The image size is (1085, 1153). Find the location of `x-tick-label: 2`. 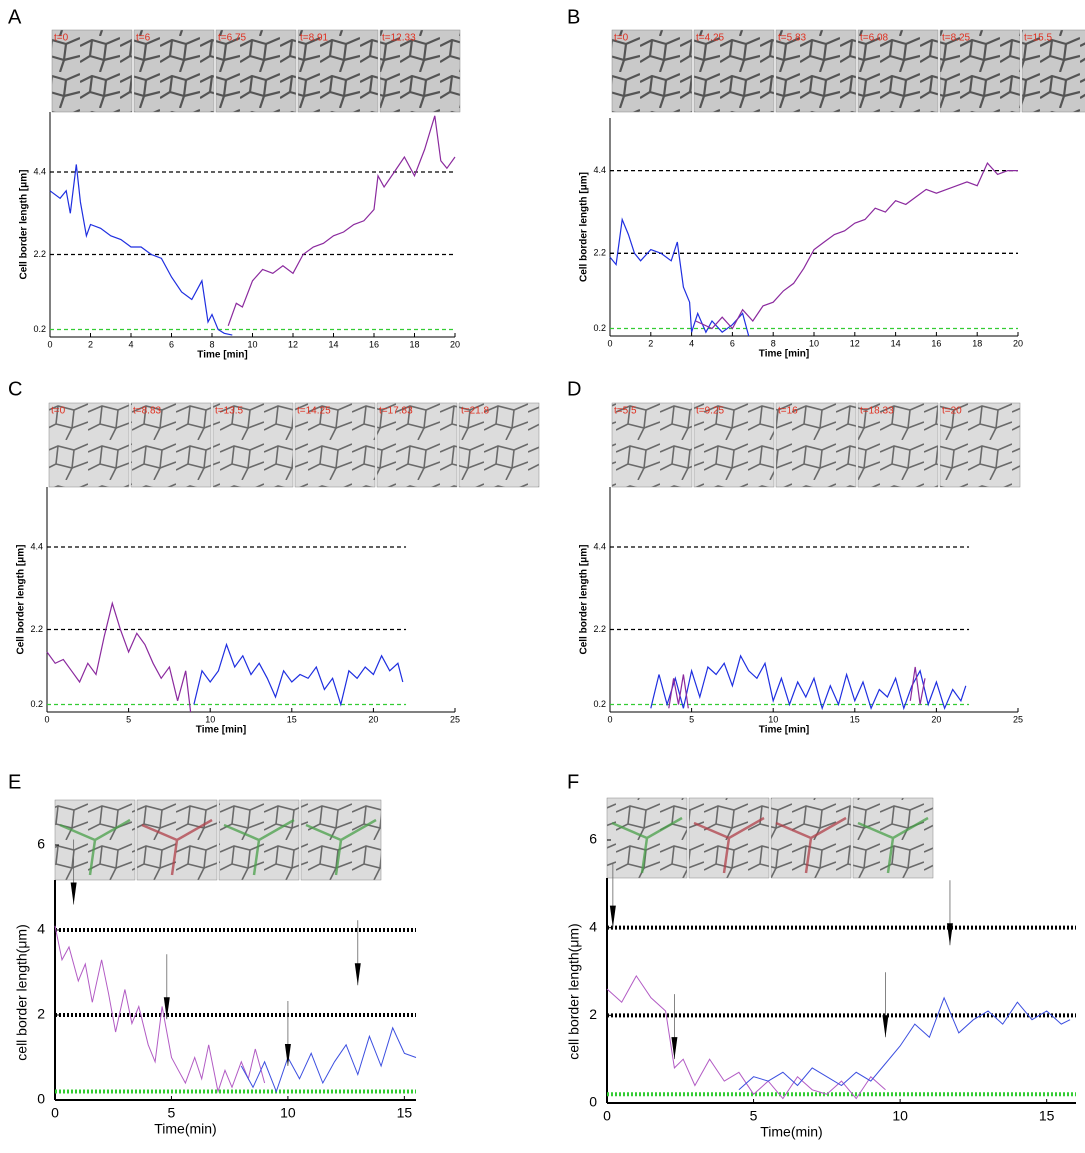

x-tick-label: 2 is located at coordinates (90, 344).